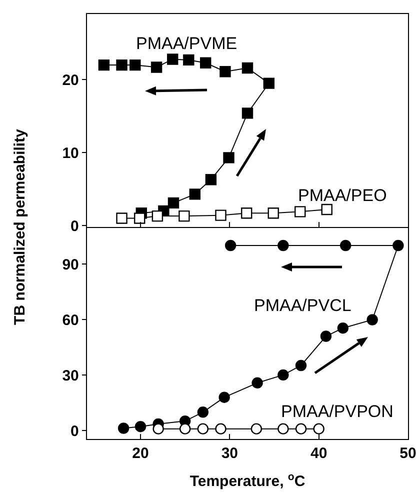 Image resolution: width=417 pixels, height=498 pixels. Describe the element at coordinates (408, 453) in the screenshot. I see `x-tick-label: 50` at that location.